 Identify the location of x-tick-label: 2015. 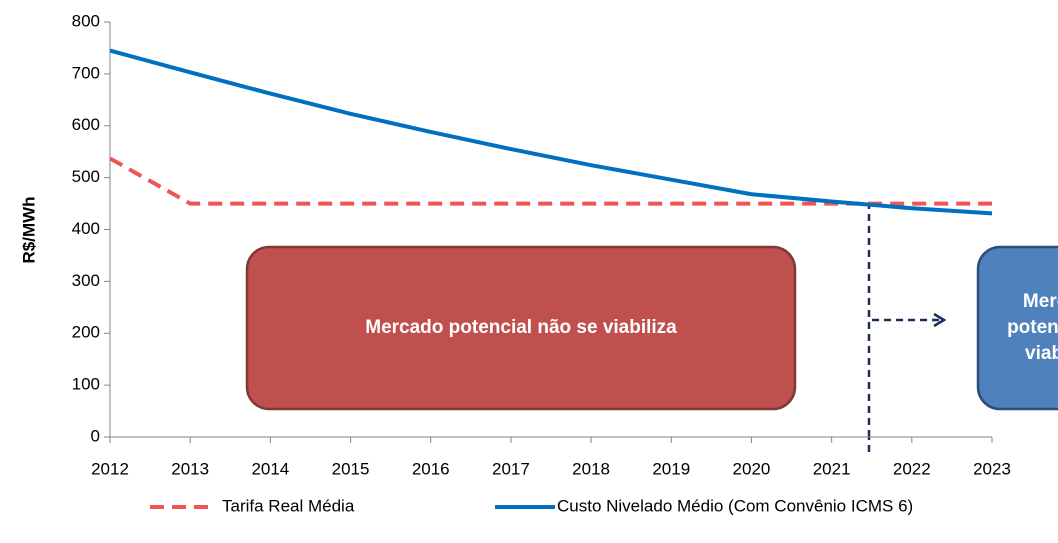
(351, 468).